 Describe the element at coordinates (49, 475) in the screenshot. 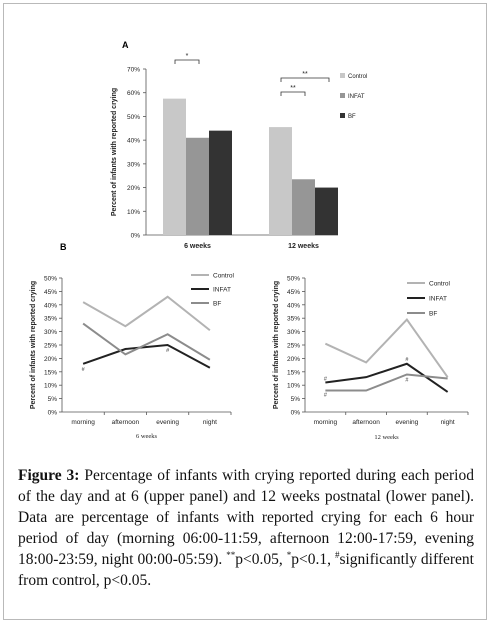

I see `caption-label: Figure 3:` at that location.